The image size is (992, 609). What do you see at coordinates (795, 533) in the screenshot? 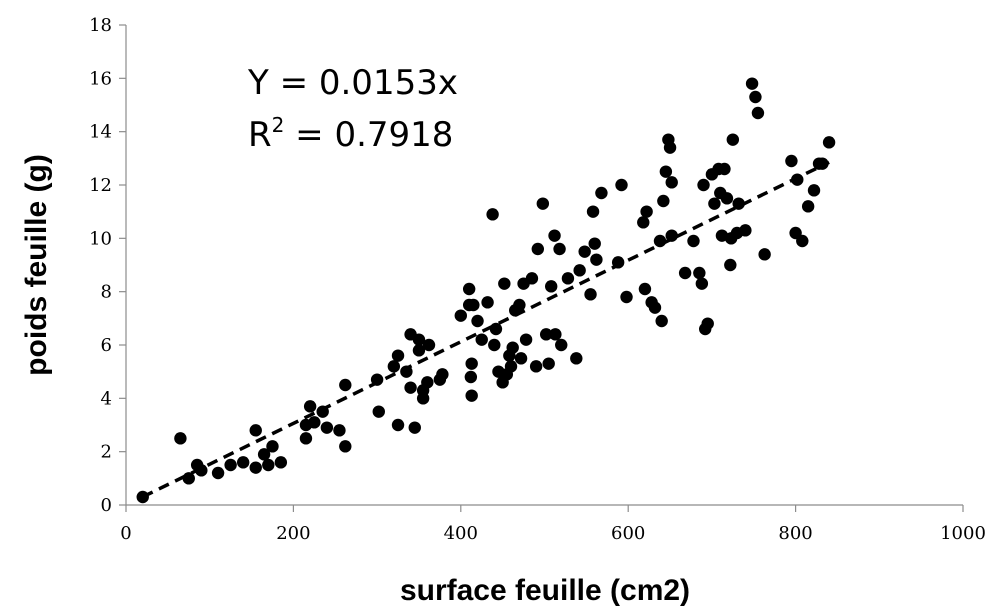
I see `x-tick-label: 800` at bounding box center [795, 533].